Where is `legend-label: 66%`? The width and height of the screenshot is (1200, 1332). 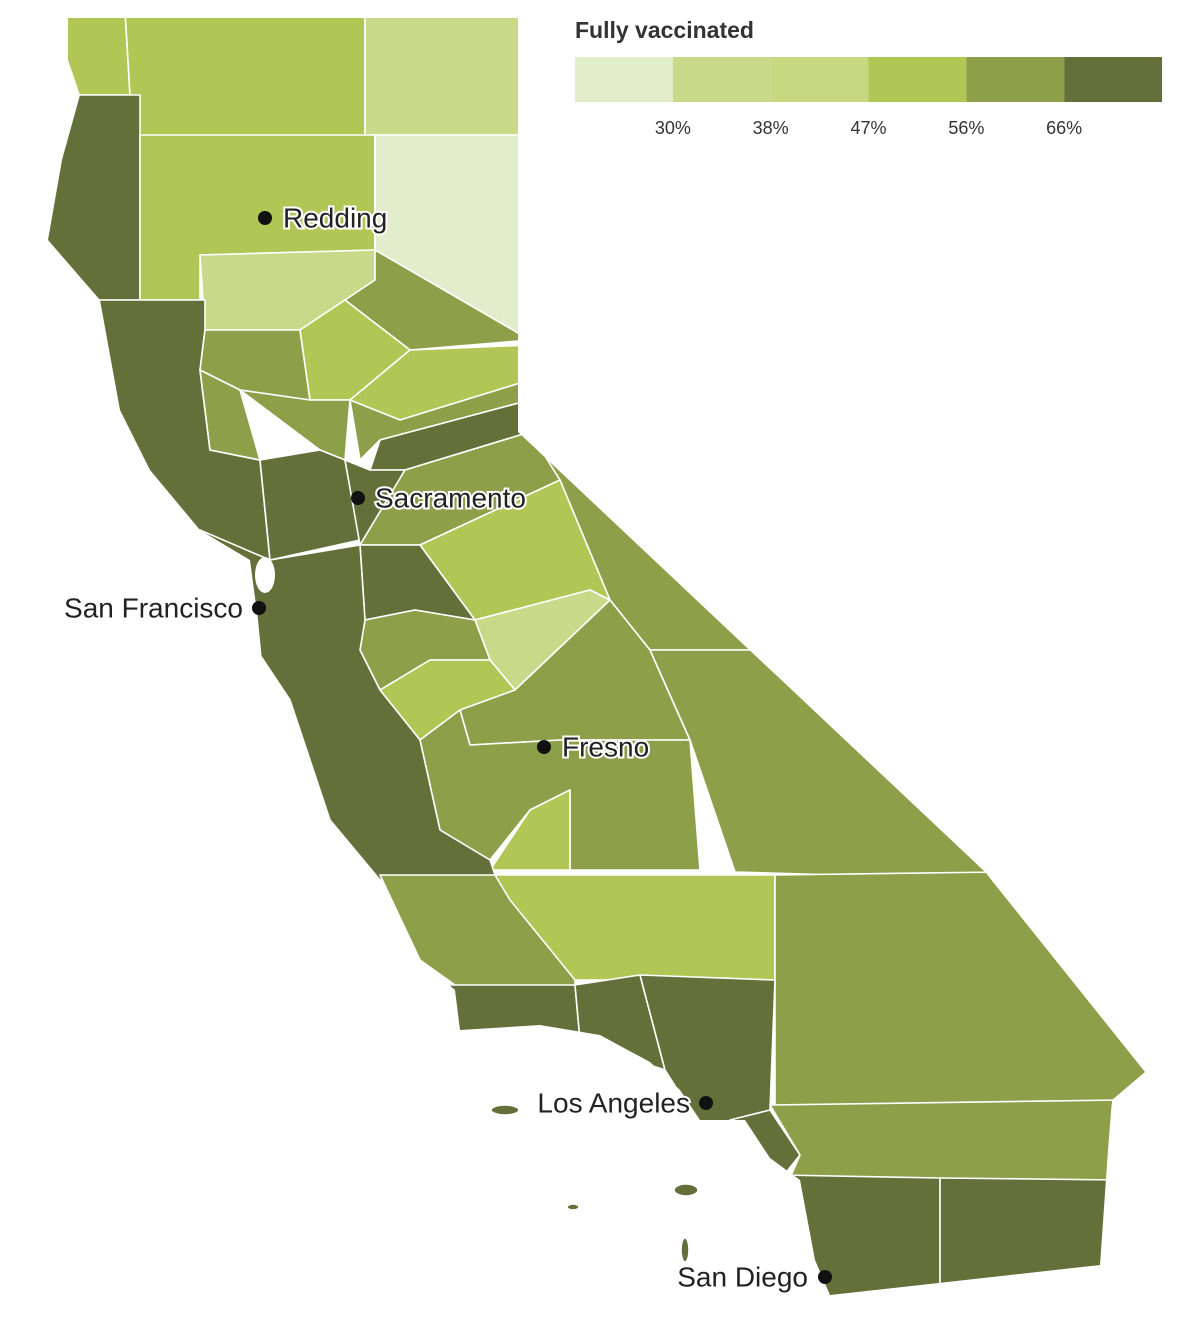
legend-label: 66% is located at coordinates (1064, 128).